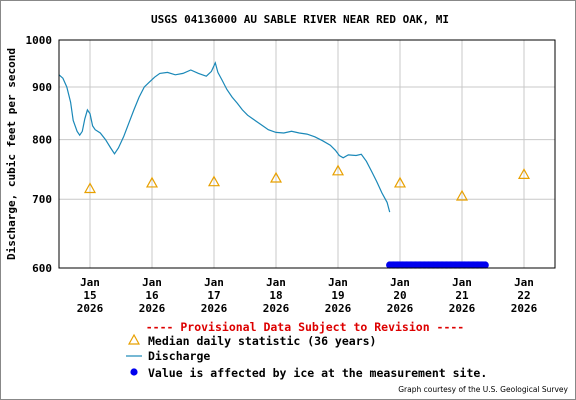 This screenshot has height=400, width=576. Describe the element at coordinates (262, 341) in the screenshot. I see `legend-median-label: Median daily statistic (36 years)` at that location.